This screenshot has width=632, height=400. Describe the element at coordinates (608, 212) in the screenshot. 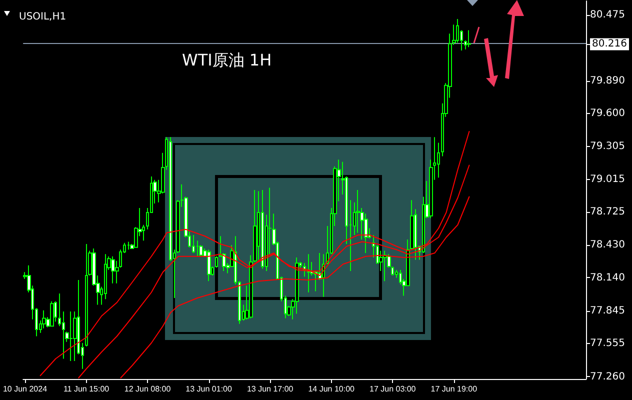

I see `y-tick-label: 78.725` at that location.